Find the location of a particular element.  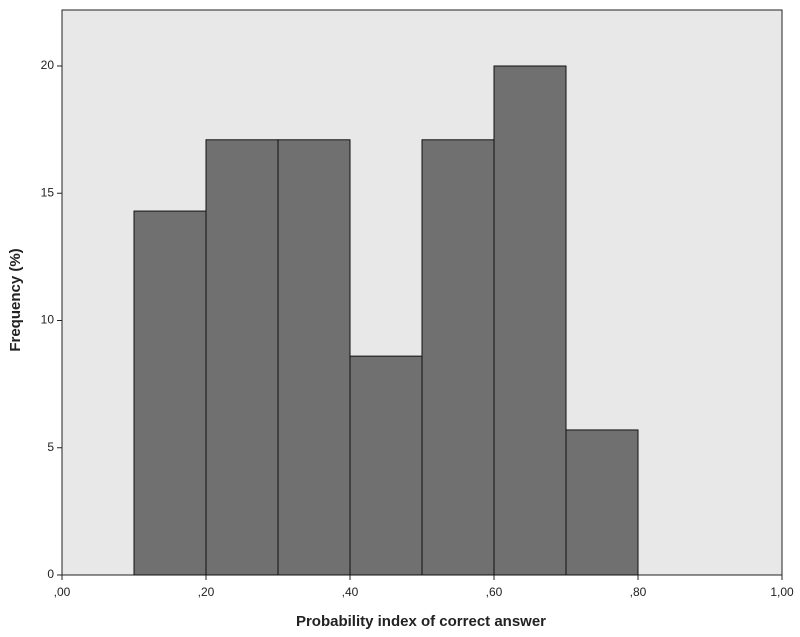

y-tick-label: 10 is located at coordinates (48, 320).